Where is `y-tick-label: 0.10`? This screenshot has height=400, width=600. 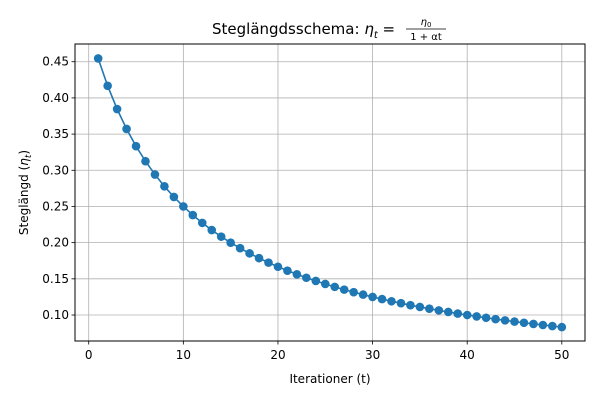
y-tick-label: 0.10 is located at coordinates (55, 315).